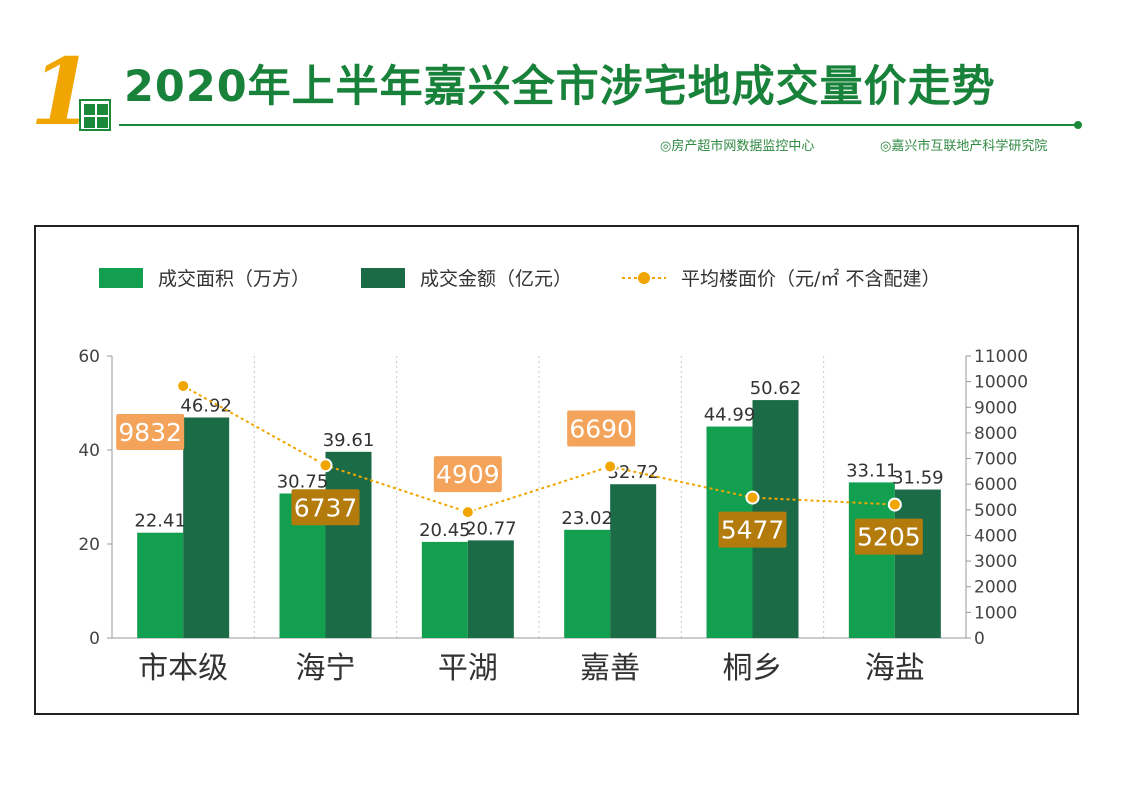  What do you see at coordinates (491, 528) in the screenshot?
I see `bar-amount-label: 20.77` at bounding box center [491, 528].